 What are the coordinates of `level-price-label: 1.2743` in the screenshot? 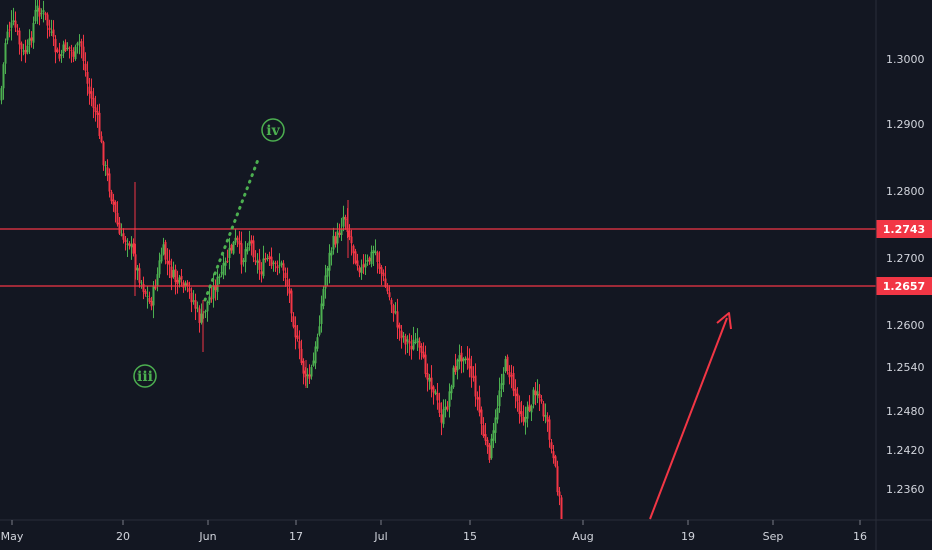 It's located at (904, 229).